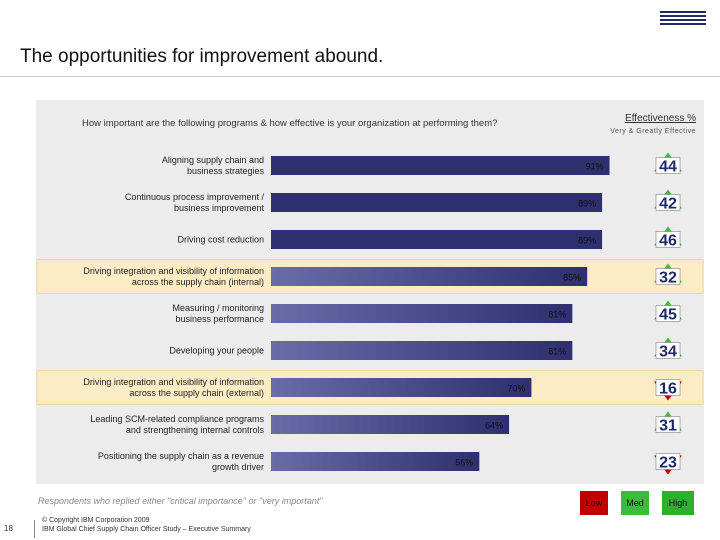  I want to click on category-label: business strategies, so click(226, 171).